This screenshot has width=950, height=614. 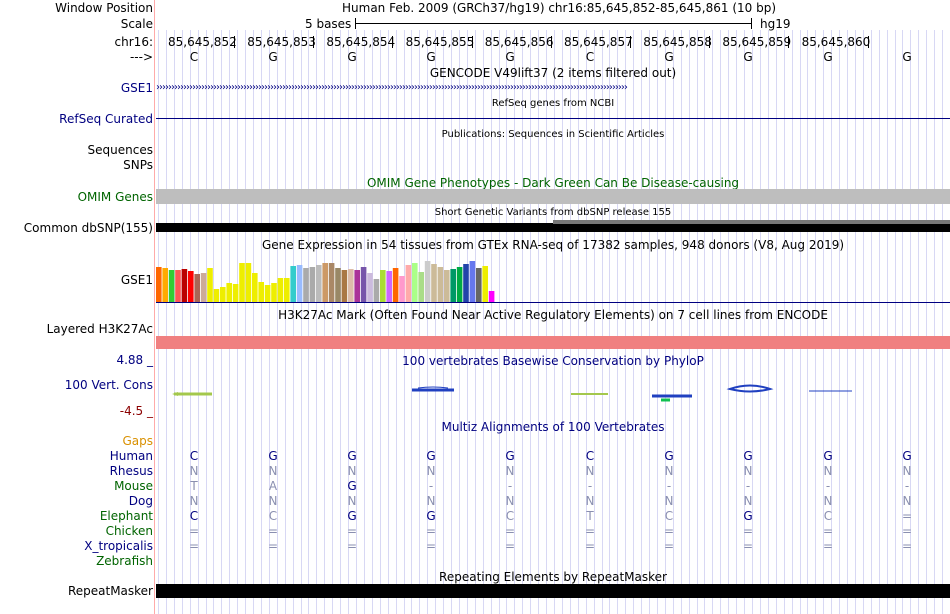 I want to click on dbsnp-variant-bar, so click(x=553, y=227).